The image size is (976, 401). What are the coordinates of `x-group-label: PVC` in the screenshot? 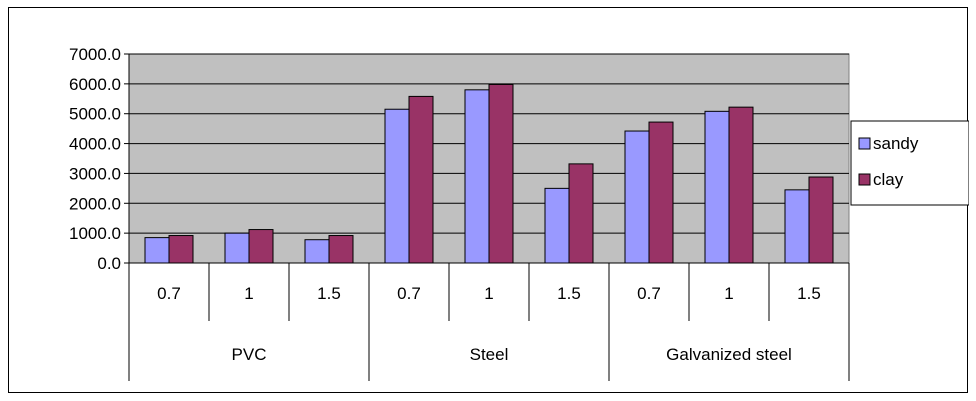 It's located at (249, 354).